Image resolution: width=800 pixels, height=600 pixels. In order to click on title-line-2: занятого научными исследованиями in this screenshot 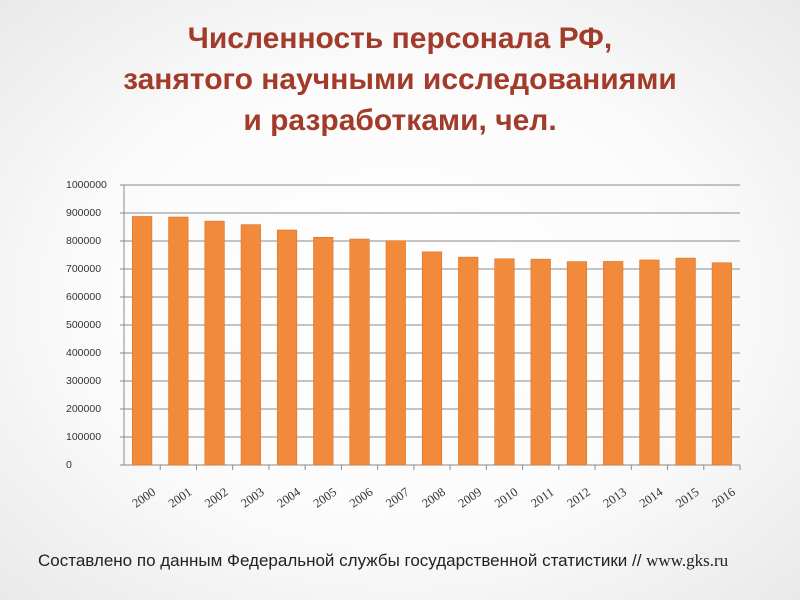, I will do `click(400, 79)`.